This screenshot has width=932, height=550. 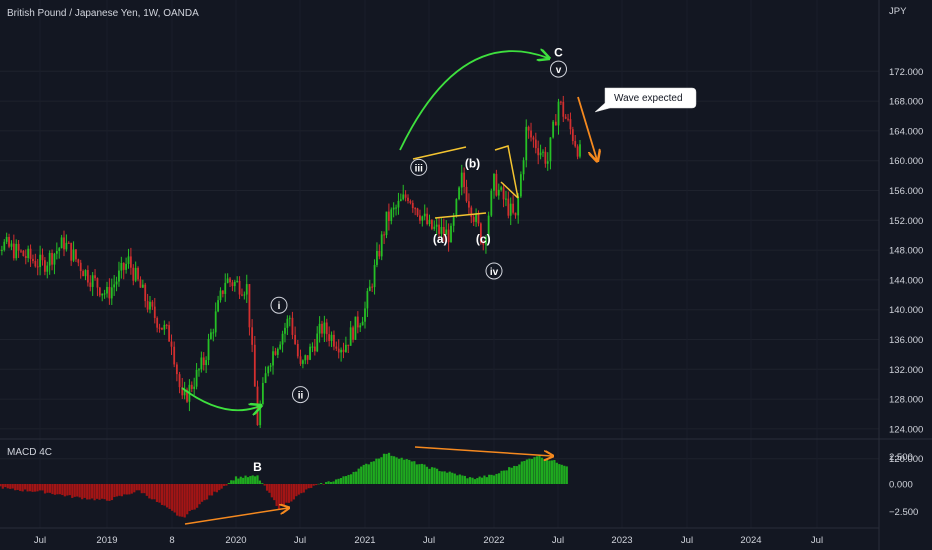 I want to click on price-tick-label: 132.000, so click(x=906, y=370).